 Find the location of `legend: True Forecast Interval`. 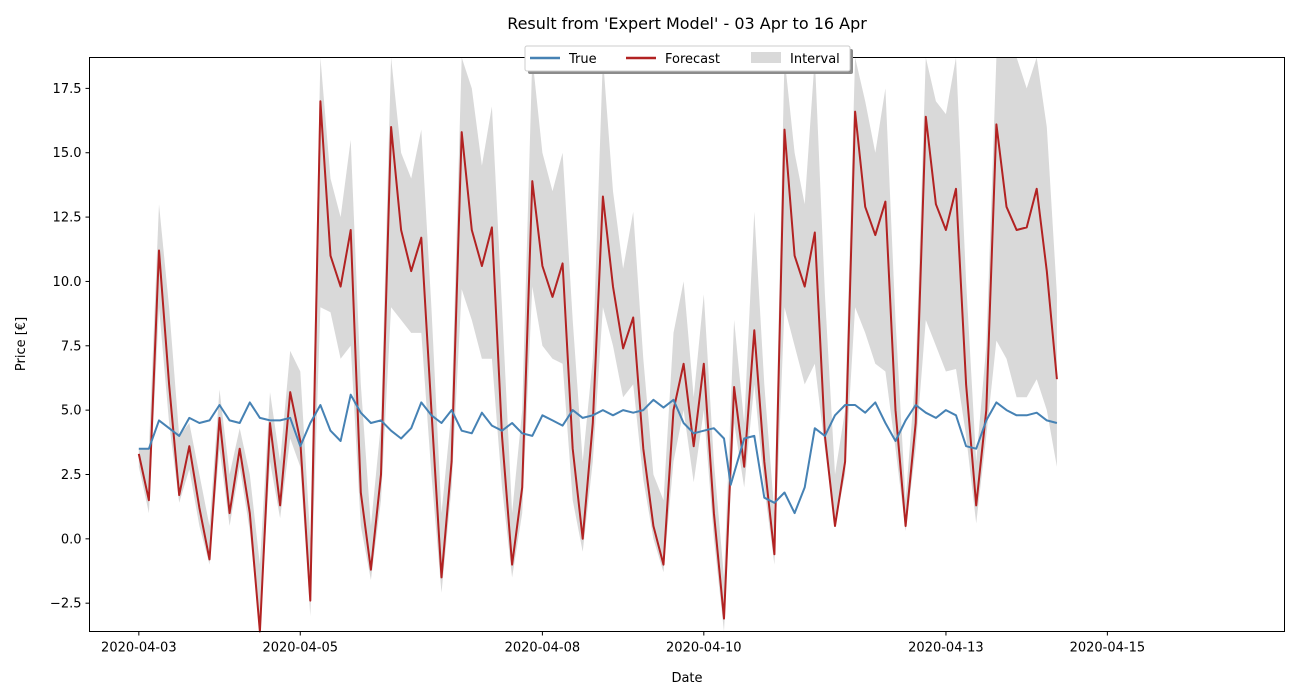

legend: True Forecast Interval is located at coordinates (688, 59).